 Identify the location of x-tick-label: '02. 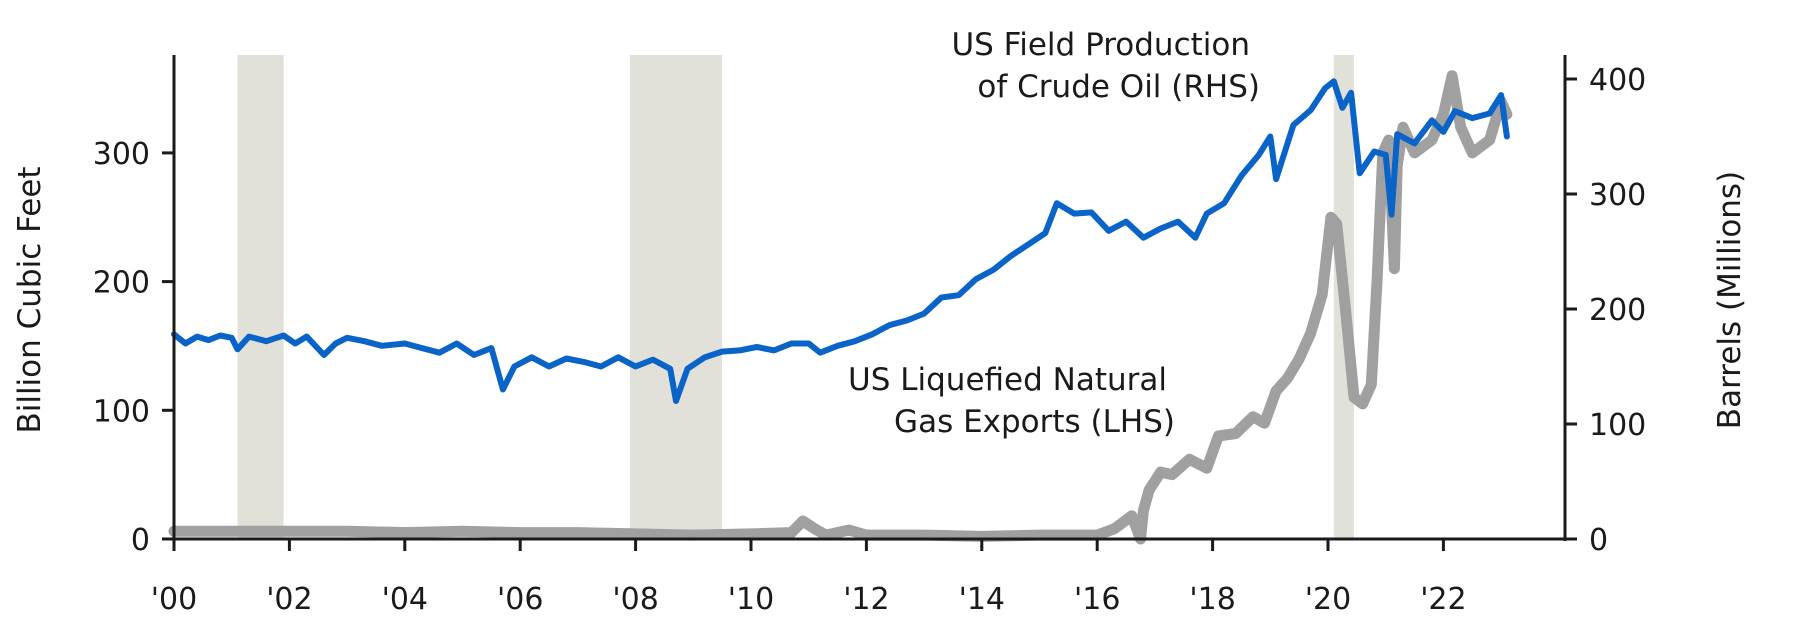
(289, 599).